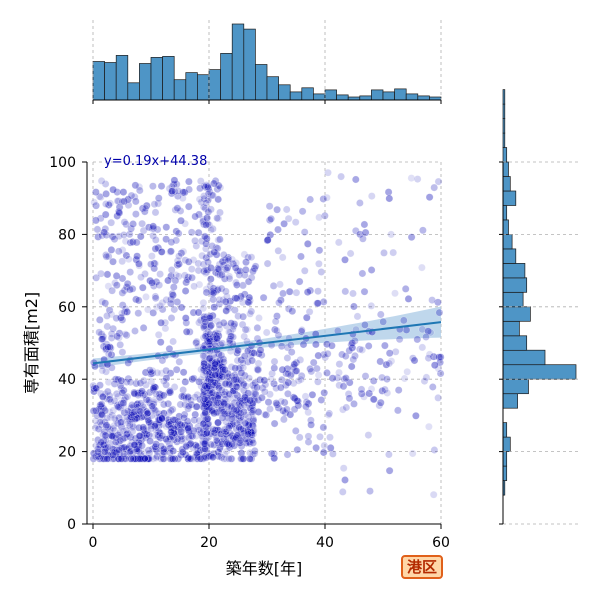 Image resolution: width=600 pixels, height=604 pixels. I want to click on x-tick-label: 60, so click(441, 543).